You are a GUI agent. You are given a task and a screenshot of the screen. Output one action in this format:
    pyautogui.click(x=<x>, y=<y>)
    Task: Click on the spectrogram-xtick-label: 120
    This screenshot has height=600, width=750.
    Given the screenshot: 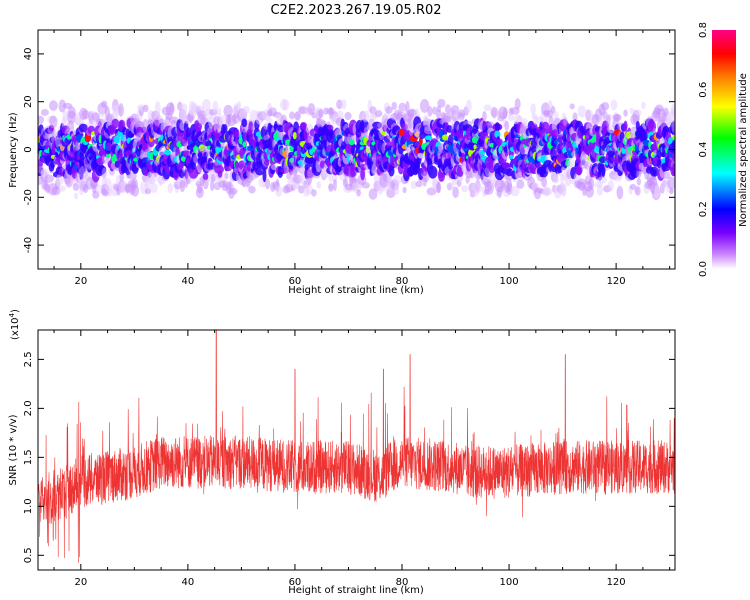 What is the action you would take?
    pyautogui.click(x=616, y=281)
    